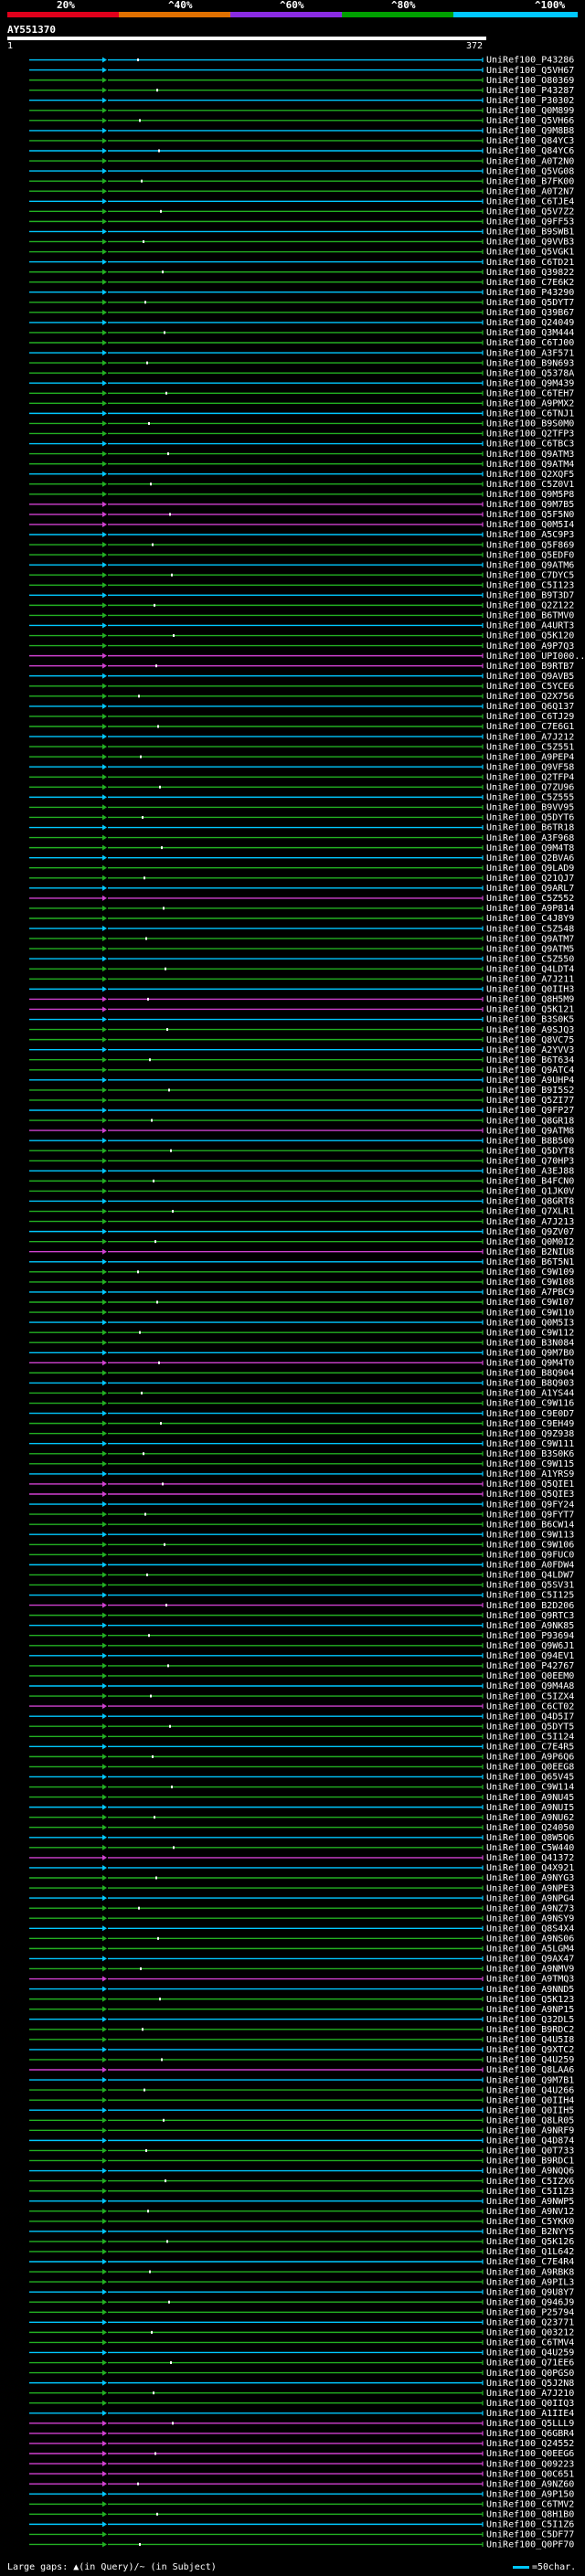 This screenshot has height=2576, width=585. Describe the element at coordinates (301, 1566) in the screenshot. I see `hit-row: UniRef100_A0FDW4` at that location.